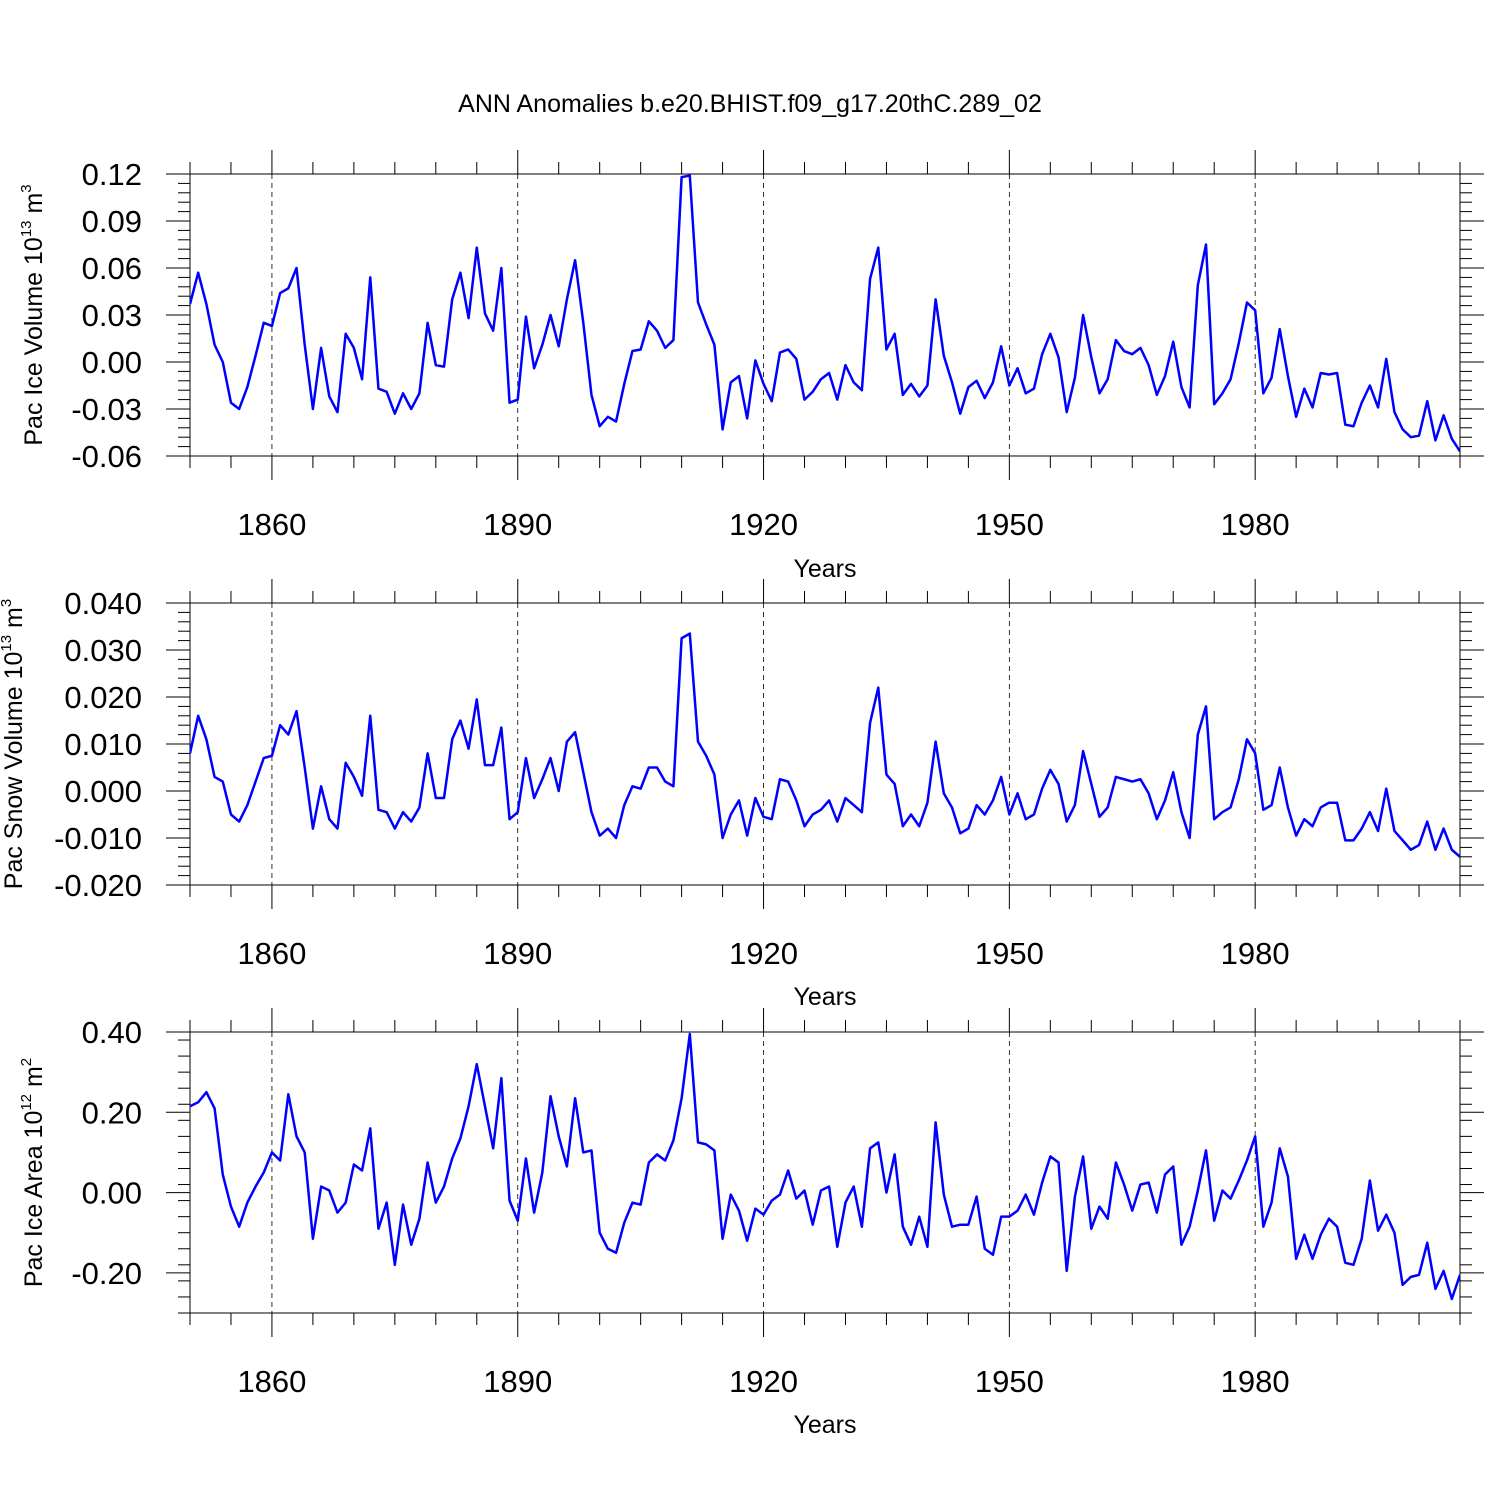  I want to click on pac-ice-area-y-tick-label: 0.40, so click(112, 1032).